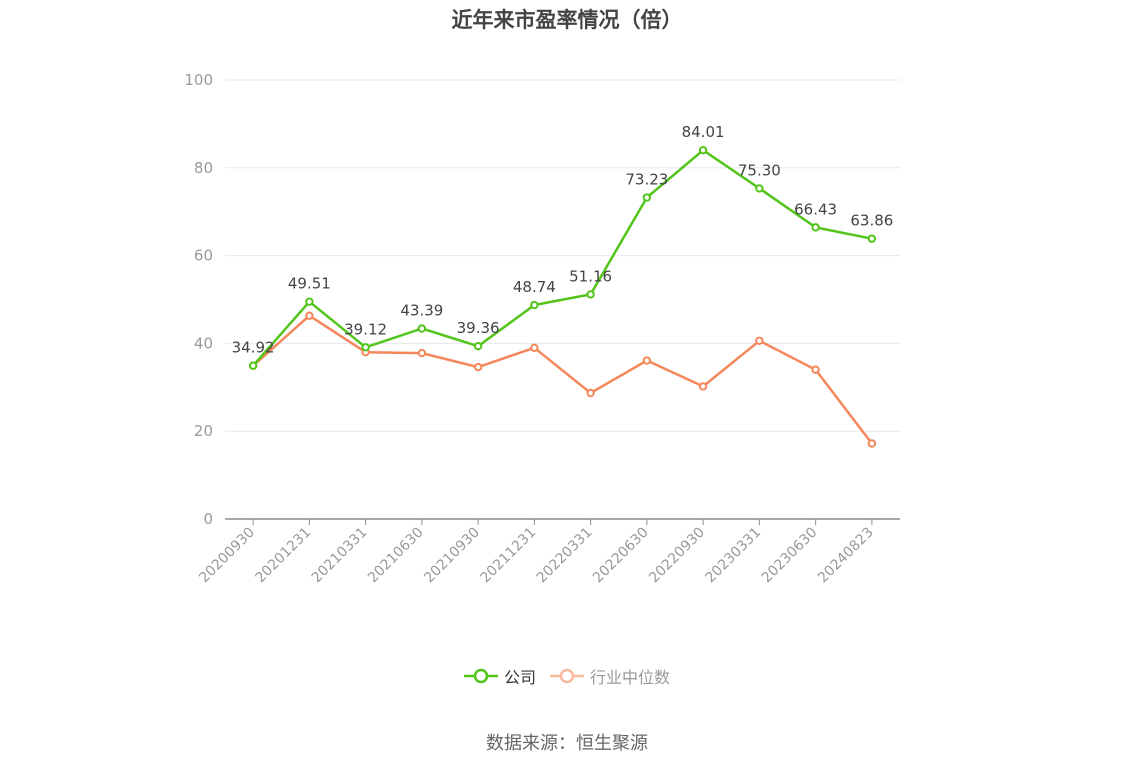  Describe the element at coordinates (759, 170) in the screenshot. I see `company-data-label-20230331: 75.30` at that location.